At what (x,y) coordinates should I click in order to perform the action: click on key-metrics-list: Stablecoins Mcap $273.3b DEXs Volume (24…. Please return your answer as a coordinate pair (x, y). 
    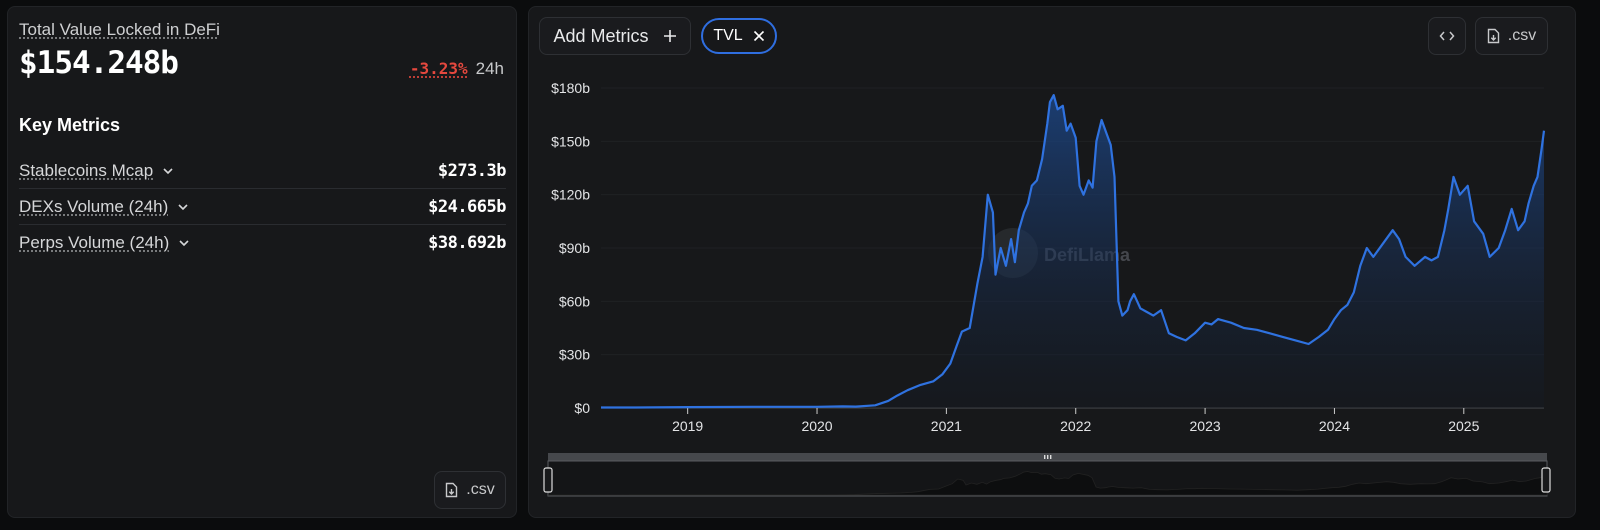
    Looking at the image, I should click on (263, 207).